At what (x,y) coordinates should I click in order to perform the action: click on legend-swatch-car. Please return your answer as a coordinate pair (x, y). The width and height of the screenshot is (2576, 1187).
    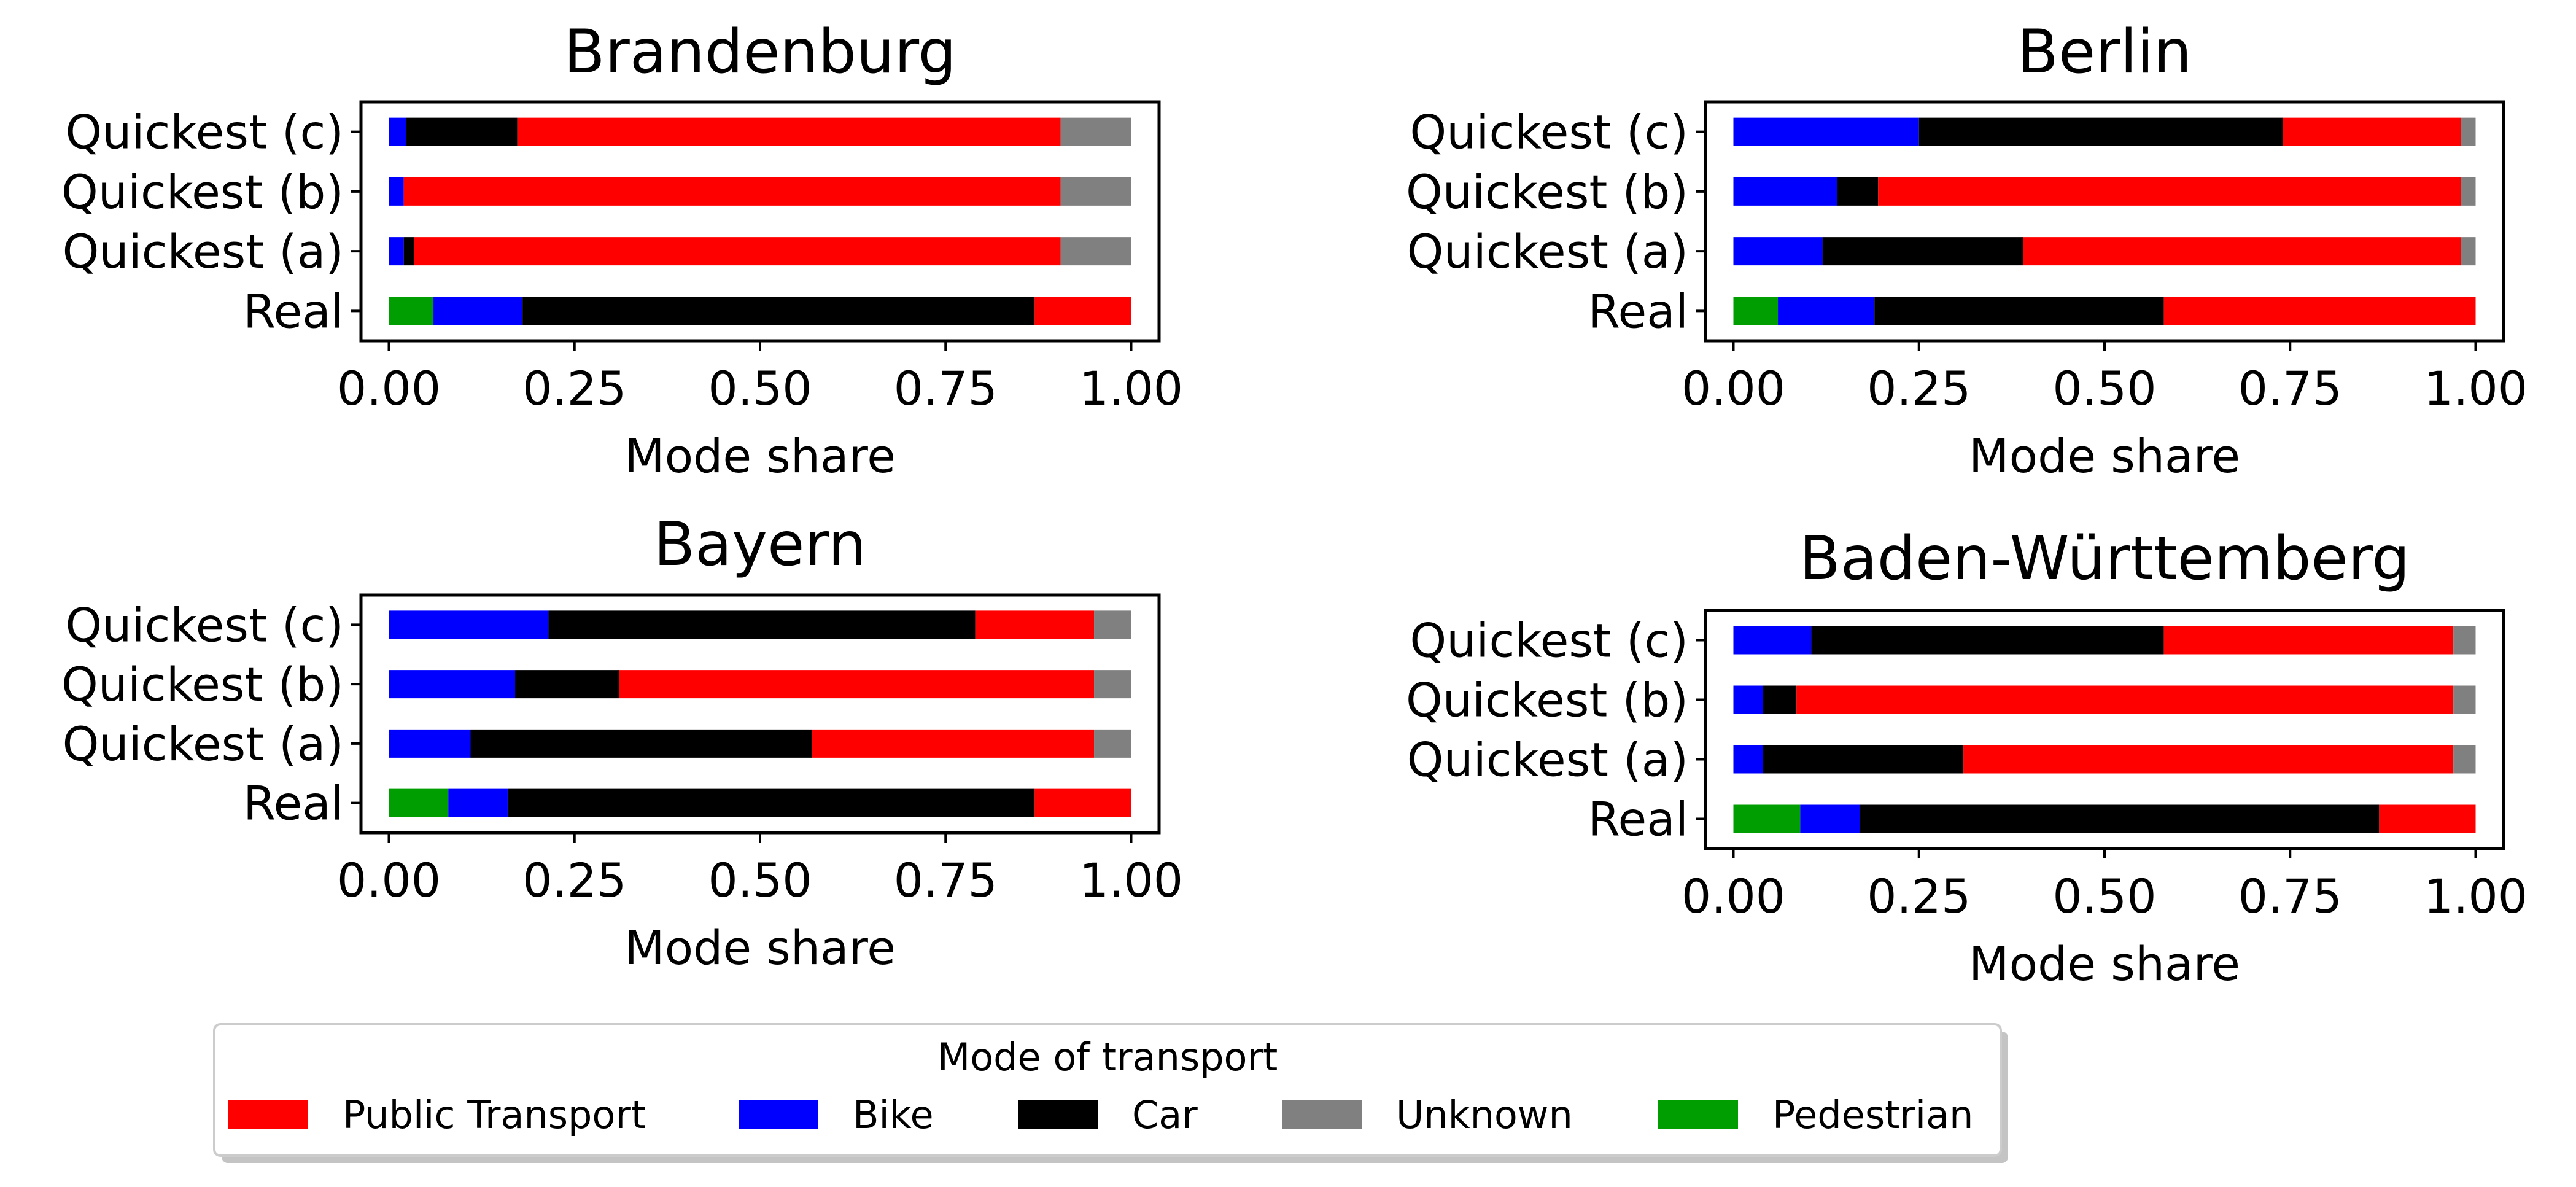
    Looking at the image, I should click on (1058, 1114).